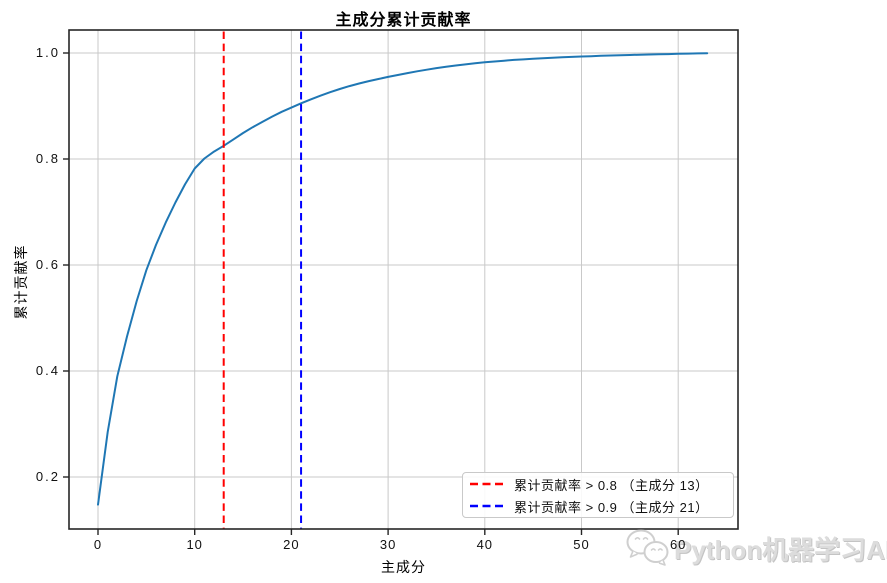 This screenshot has height=583, width=887. Describe the element at coordinates (581, 544) in the screenshot. I see `x-tick-label: 50` at that location.